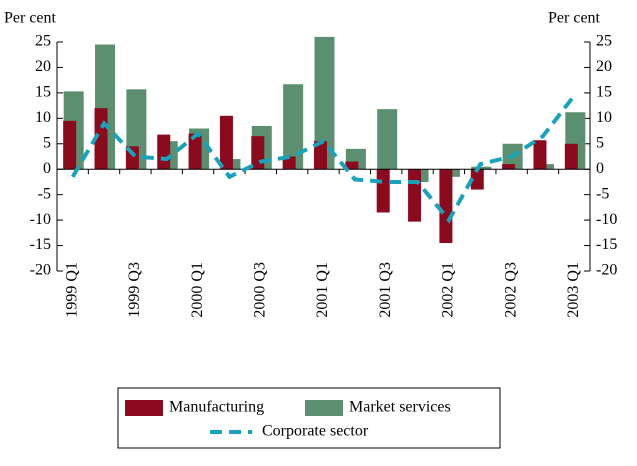  What do you see at coordinates (30, 18) in the screenshot?
I see `y-axis-title: Per cent` at bounding box center [30, 18].